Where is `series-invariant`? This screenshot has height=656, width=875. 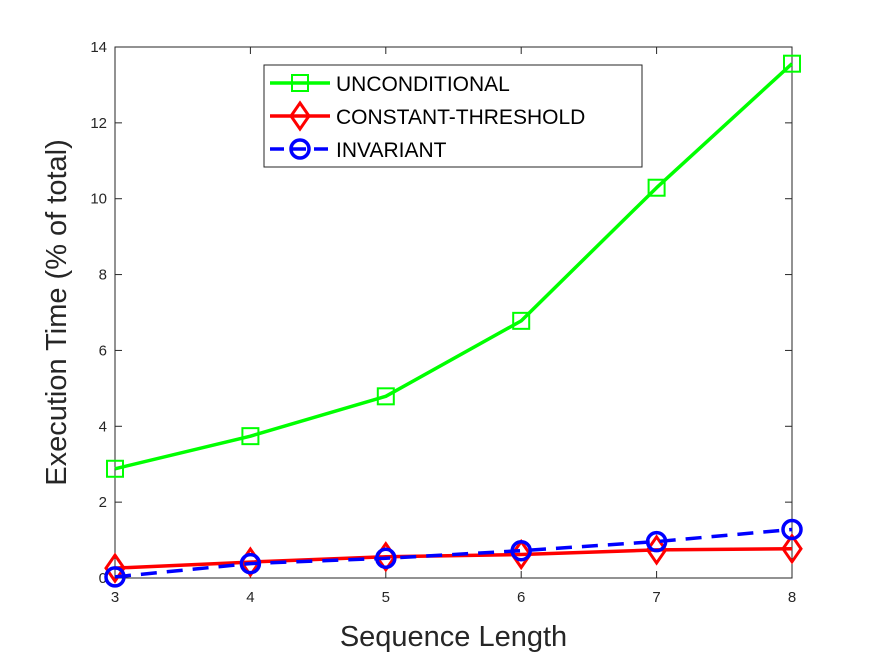 series-invariant is located at coordinates (453, 553).